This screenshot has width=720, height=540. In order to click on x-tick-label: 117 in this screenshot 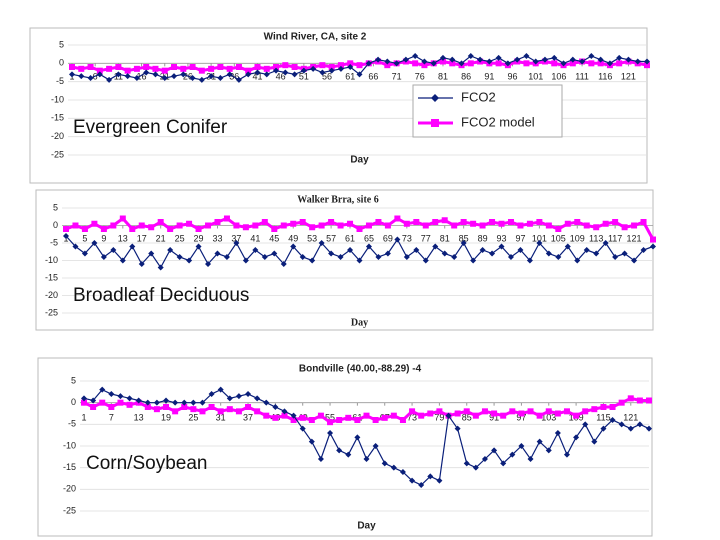, I will do `click(615, 238)`.